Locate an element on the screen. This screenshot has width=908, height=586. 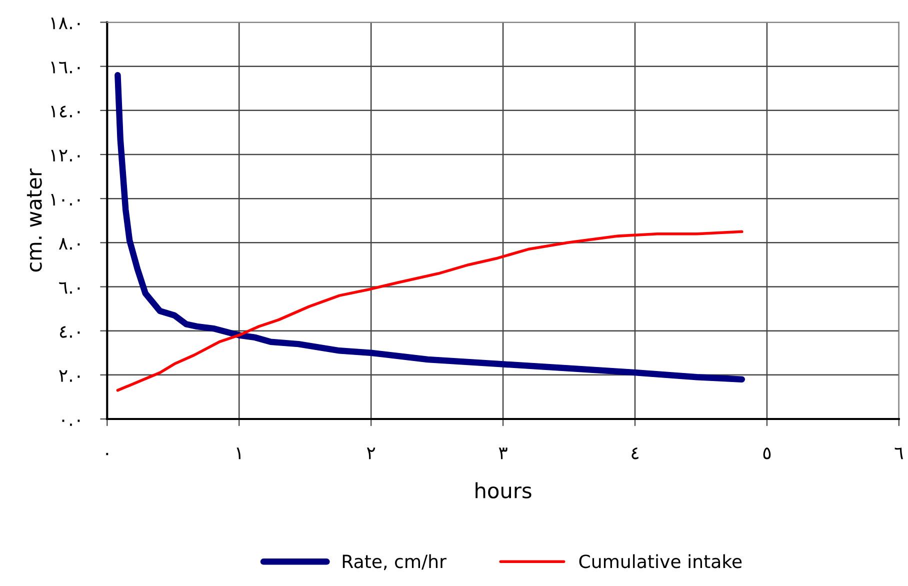
y-tick-label: ١٦.٠ is located at coordinates (65, 68).